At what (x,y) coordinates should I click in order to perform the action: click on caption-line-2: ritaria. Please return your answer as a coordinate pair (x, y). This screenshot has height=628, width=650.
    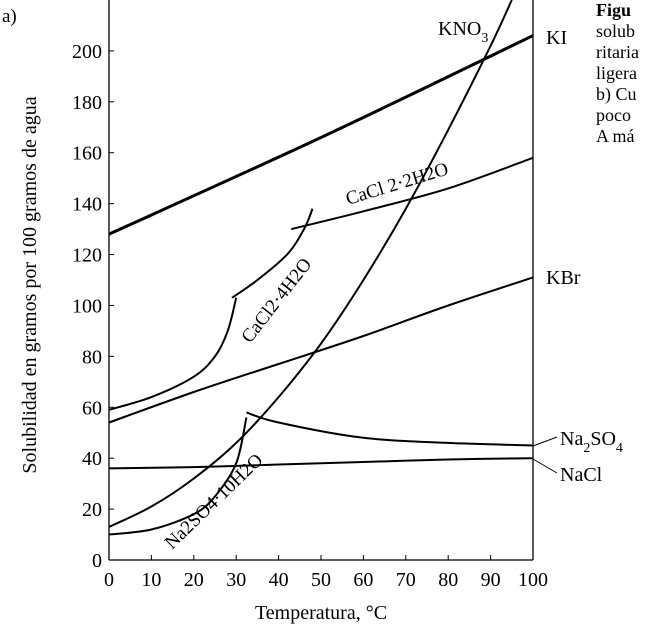
    Looking at the image, I should click on (617, 52).